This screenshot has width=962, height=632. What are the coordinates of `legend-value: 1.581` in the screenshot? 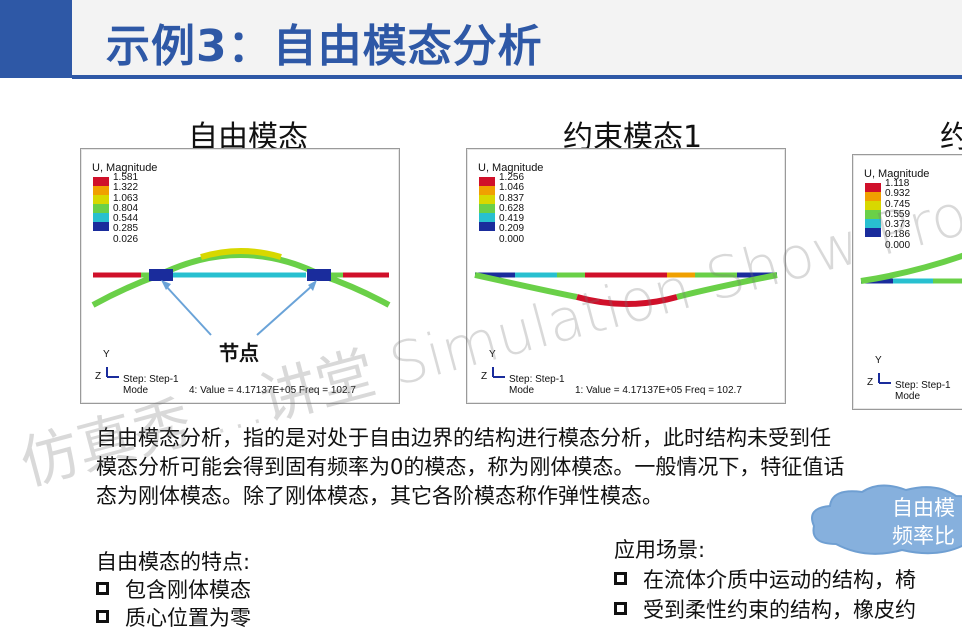 It's located at (126, 177).